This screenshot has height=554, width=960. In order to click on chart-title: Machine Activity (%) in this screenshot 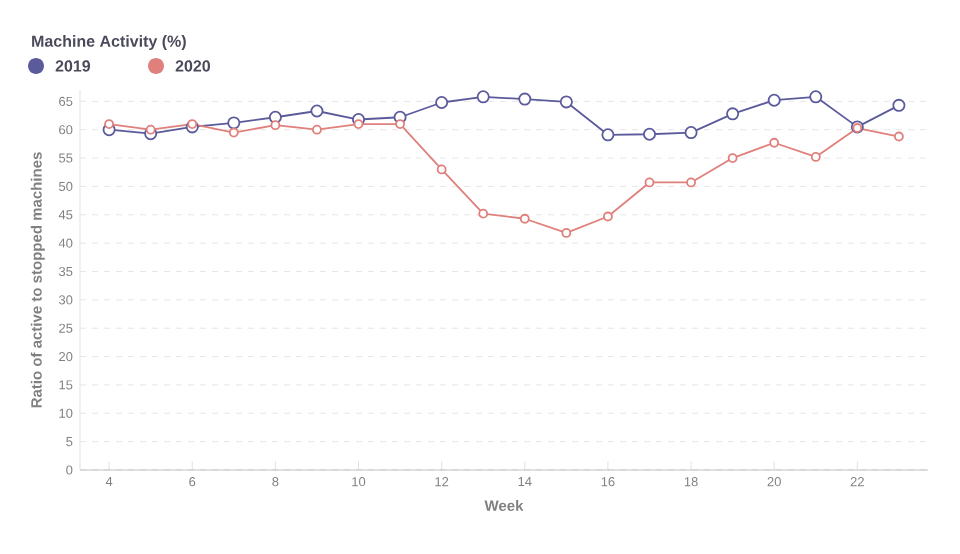, I will do `click(109, 42)`.